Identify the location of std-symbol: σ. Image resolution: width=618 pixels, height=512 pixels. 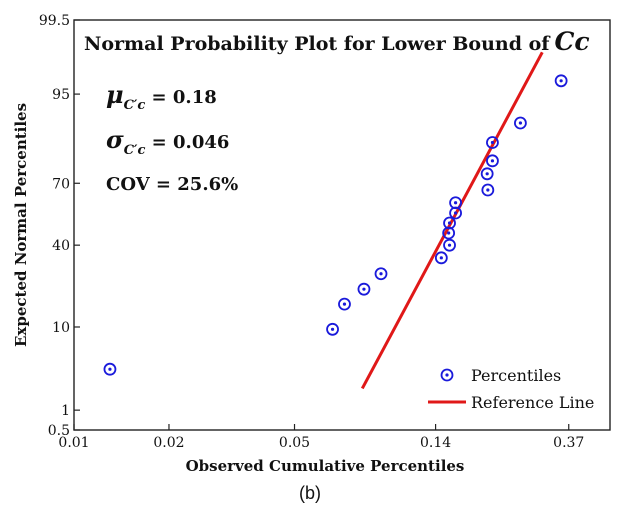
(115, 139).